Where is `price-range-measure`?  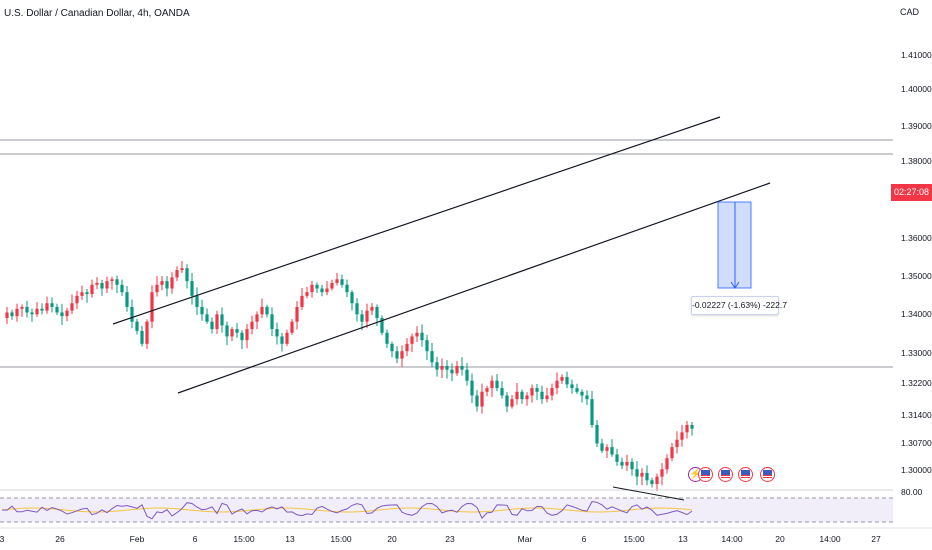
price-range-measure is located at coordinates (734, 245).